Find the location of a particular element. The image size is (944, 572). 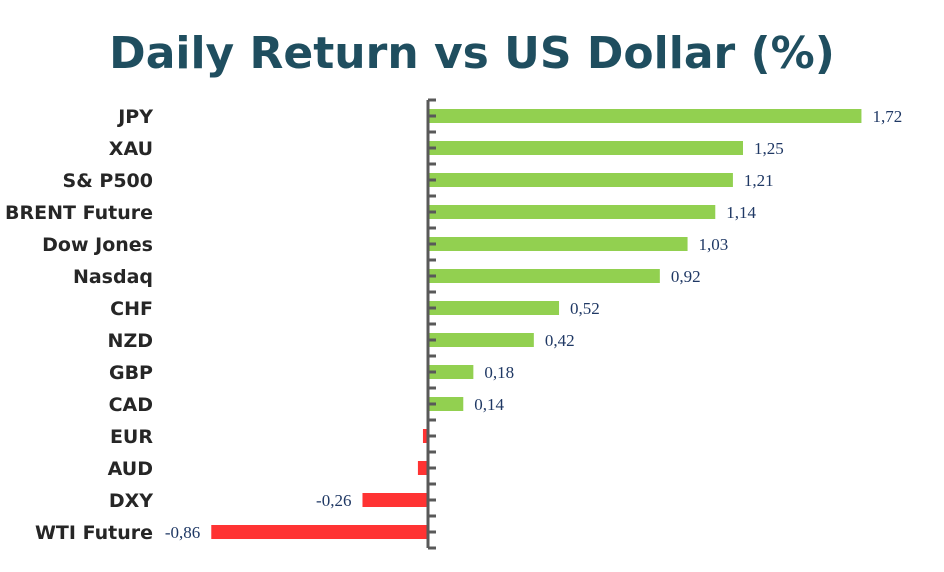

data-label: -0,26 is located at coordinates (333, 500).